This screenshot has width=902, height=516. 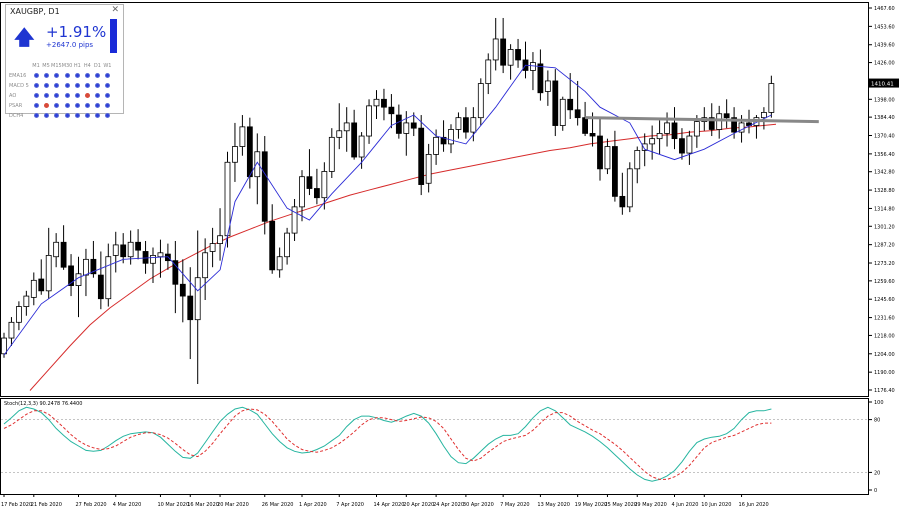 What do you see at coordinates (884, 391) in the screenshot?
I see `y-tick-label: 1176.40` at bounding box center [884, 391].